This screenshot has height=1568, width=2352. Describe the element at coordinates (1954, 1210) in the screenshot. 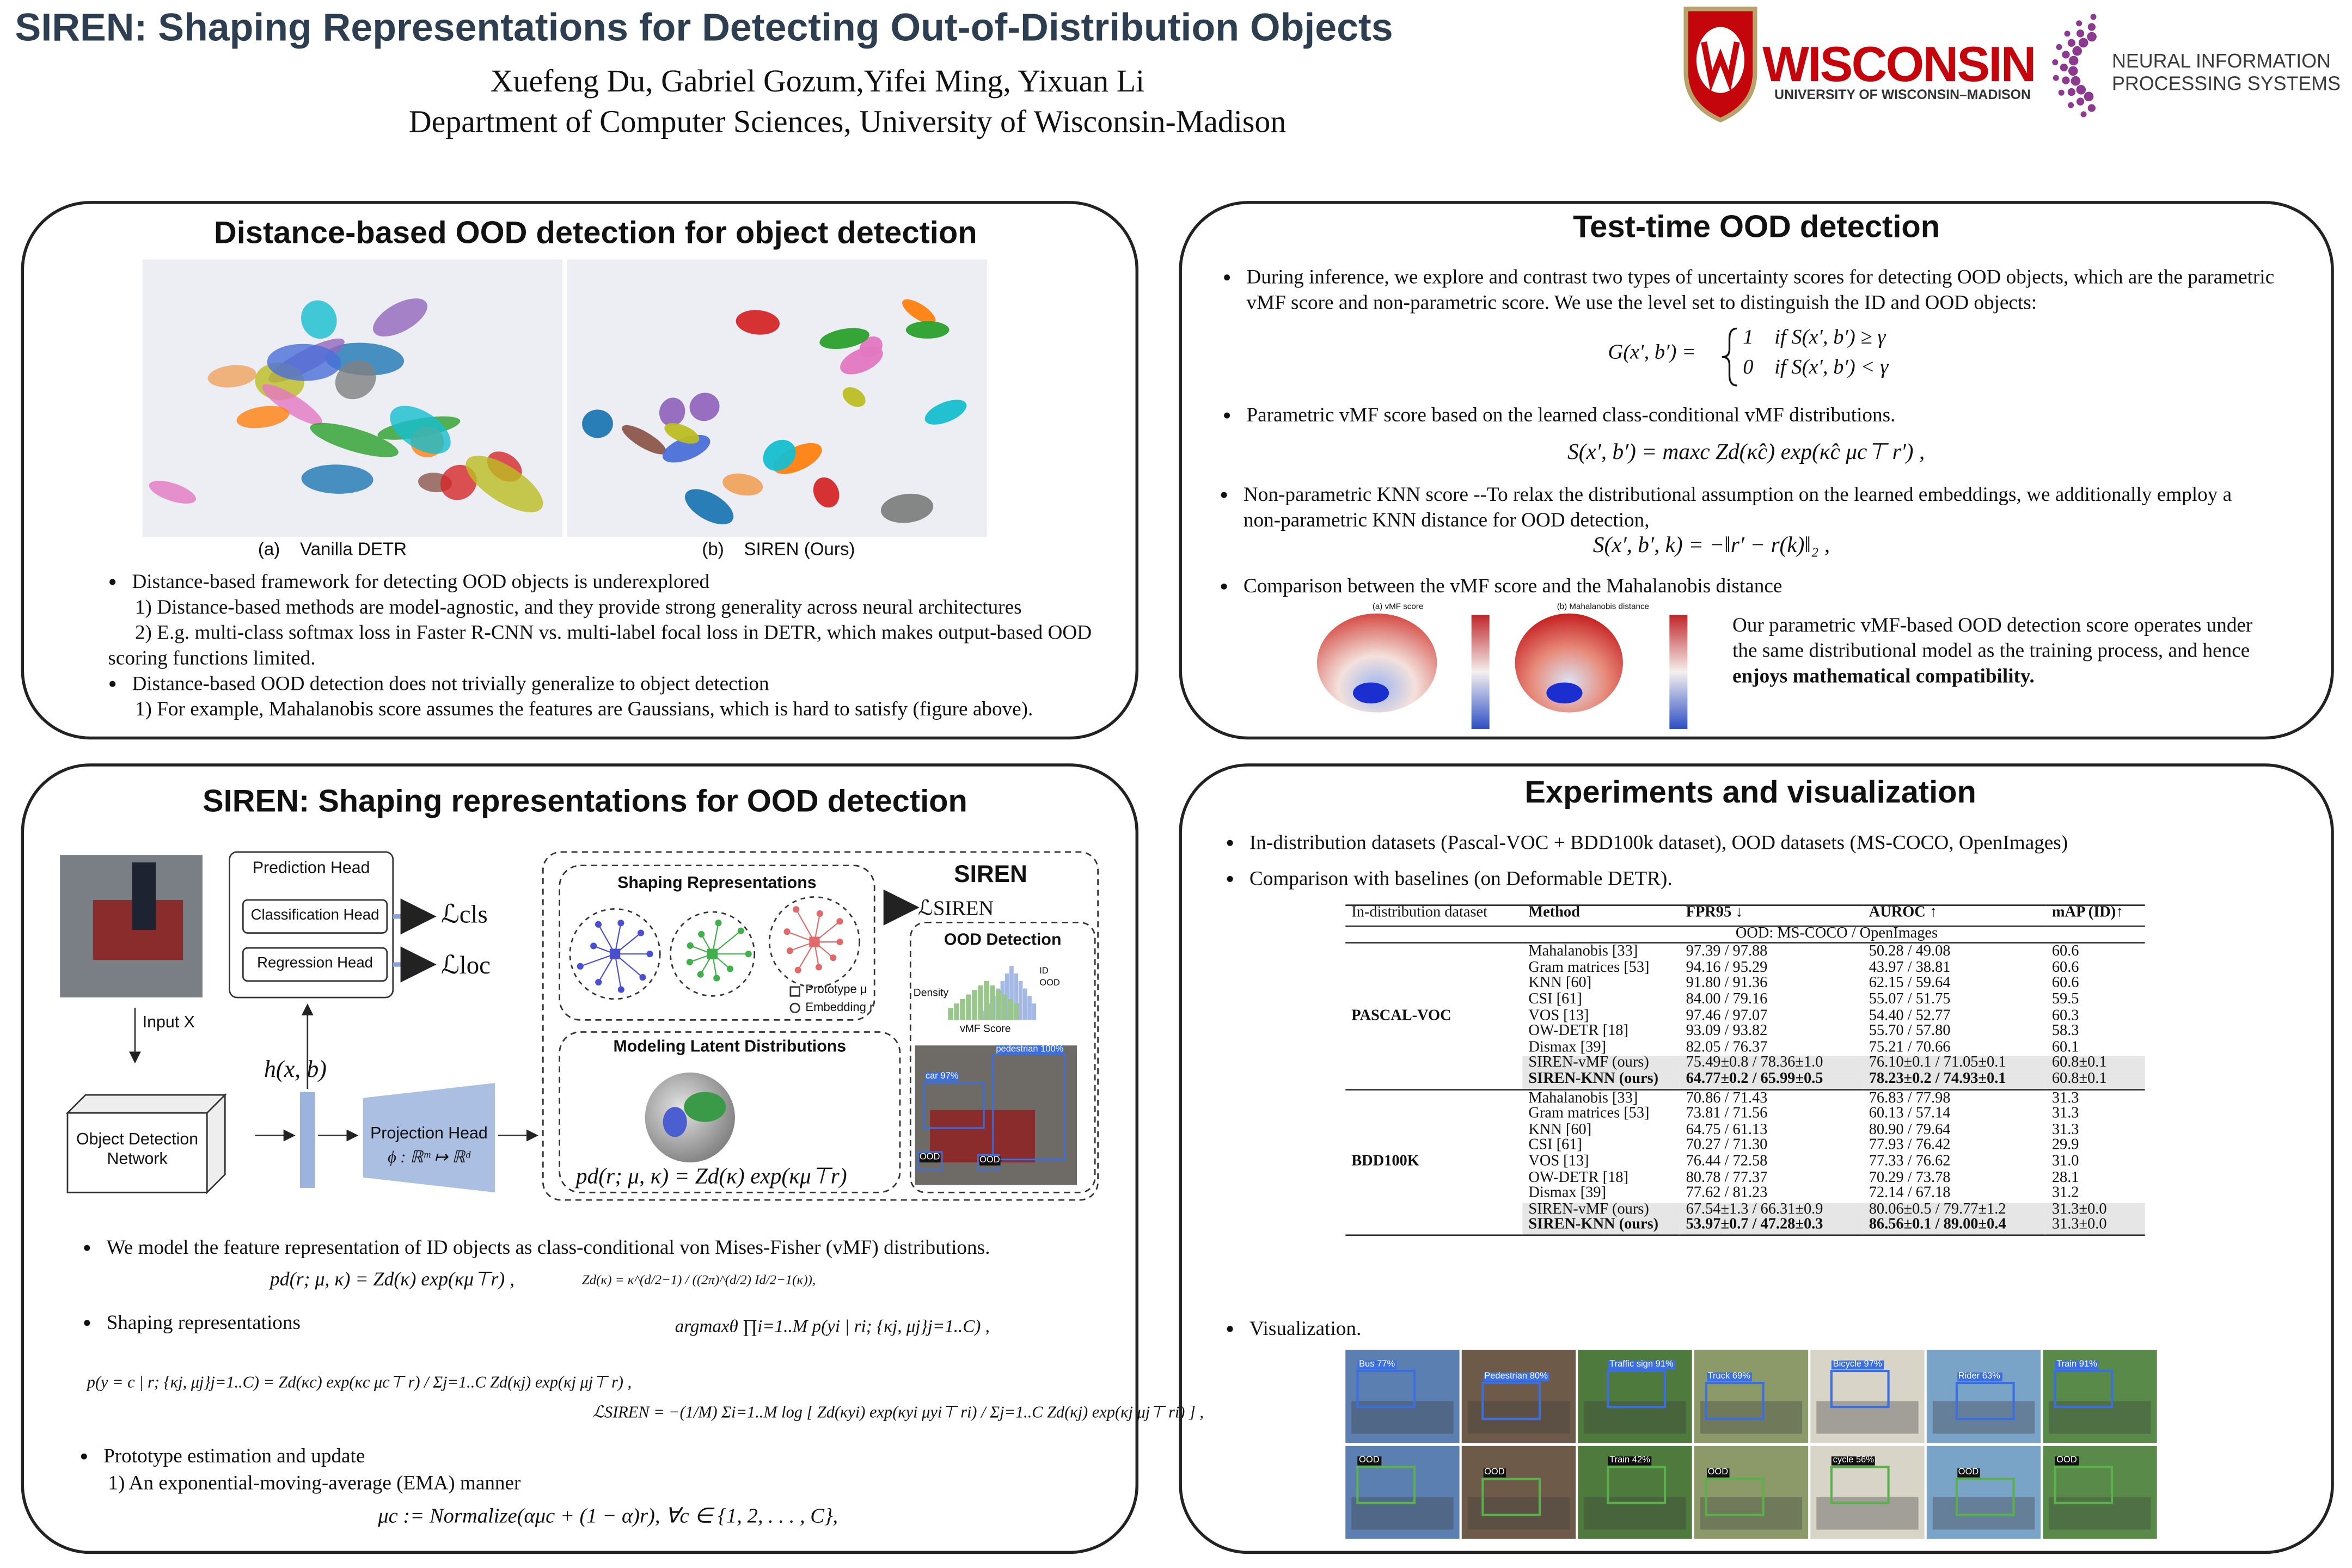

I see `table-cell: 80.06±0.5 / 79.77±1.2` at that location.